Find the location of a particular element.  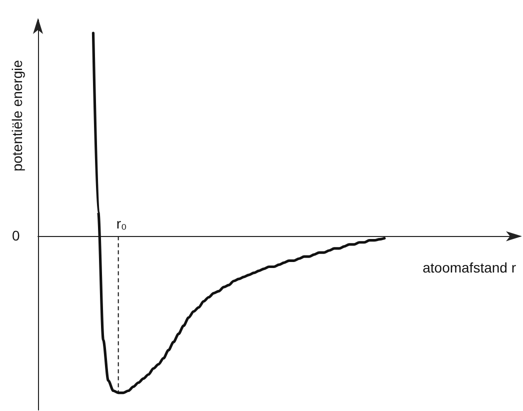

y-axis-title: potentiële energie is located at coordinates (17, 116).